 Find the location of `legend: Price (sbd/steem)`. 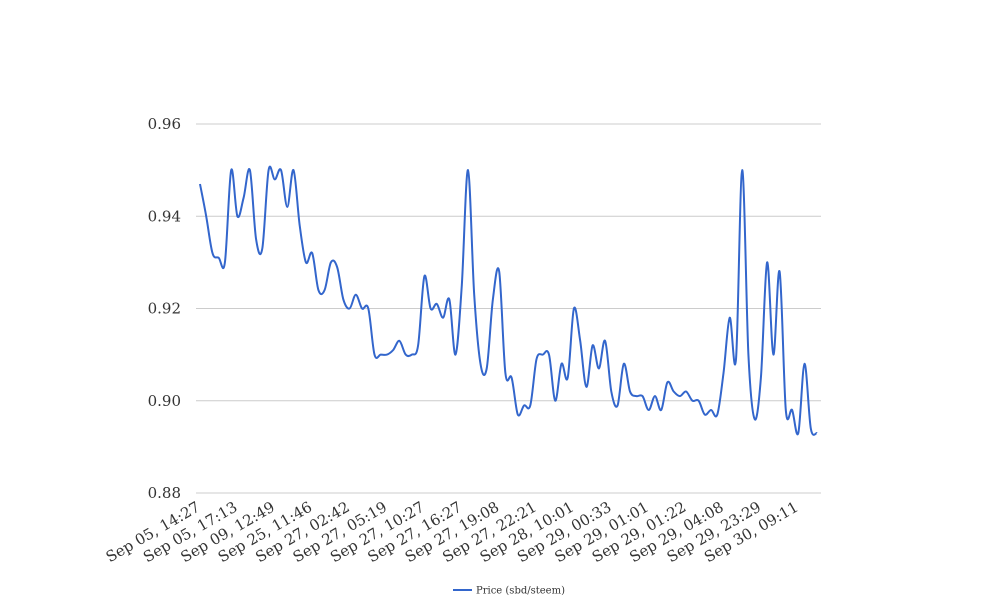

legend: Price (sbd/steem) is located at coordinates (509, 591).